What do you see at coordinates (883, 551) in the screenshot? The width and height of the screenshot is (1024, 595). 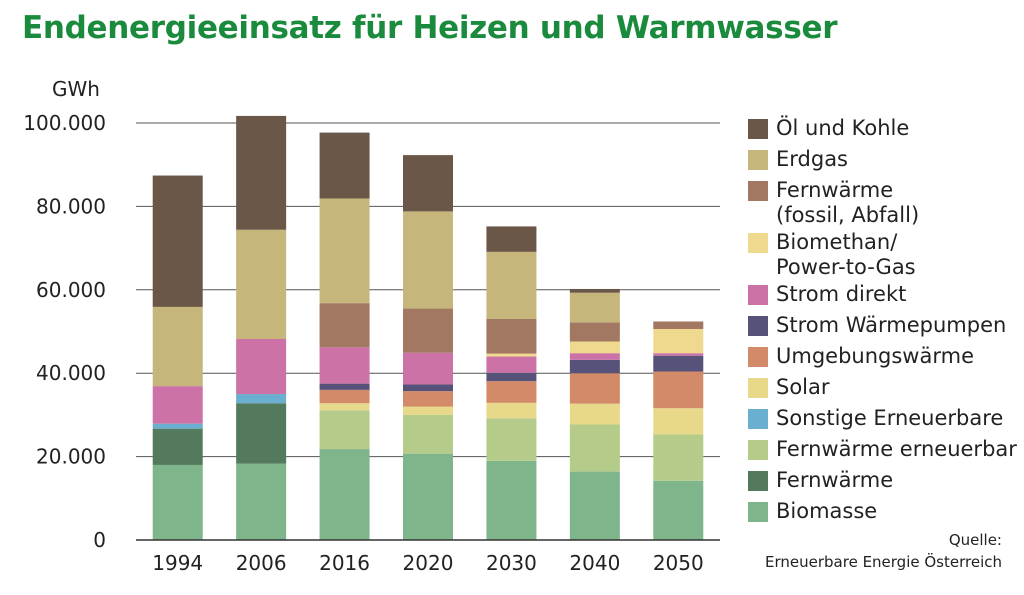 I see `source-note: Quelle: Erneuerbare Energie Österreich` at bounding box center [883, 551].